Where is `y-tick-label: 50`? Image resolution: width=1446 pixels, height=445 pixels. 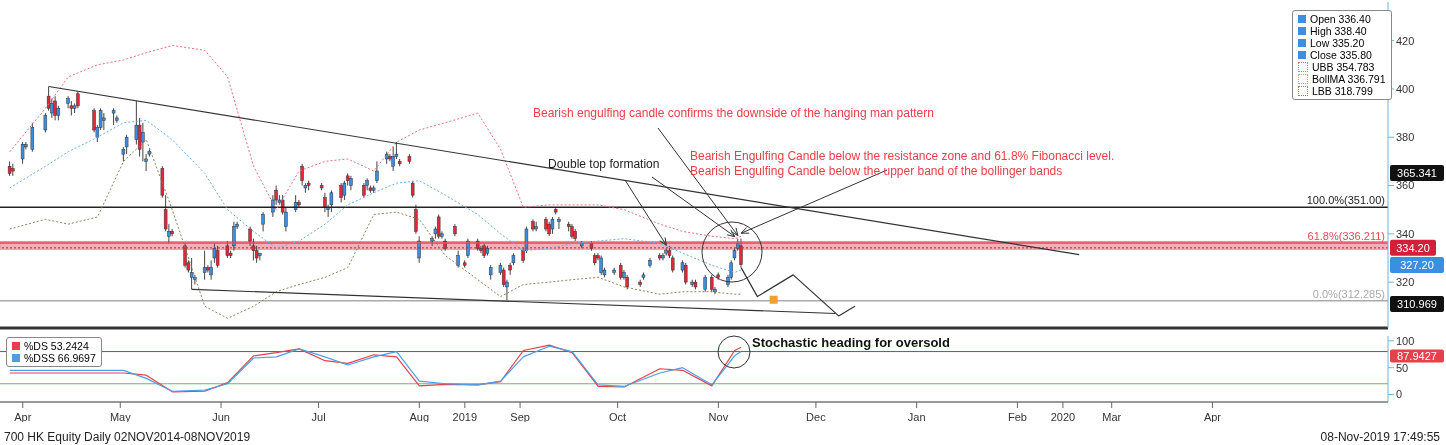 y-tick-label: 50 is located at coordinates (1402, 367).